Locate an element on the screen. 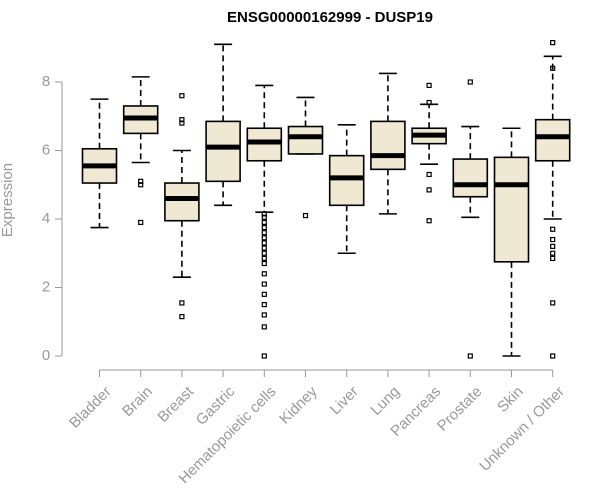 The image size is (600, 500). x-tick-label: Kidney is located at coordinates (298, 405).